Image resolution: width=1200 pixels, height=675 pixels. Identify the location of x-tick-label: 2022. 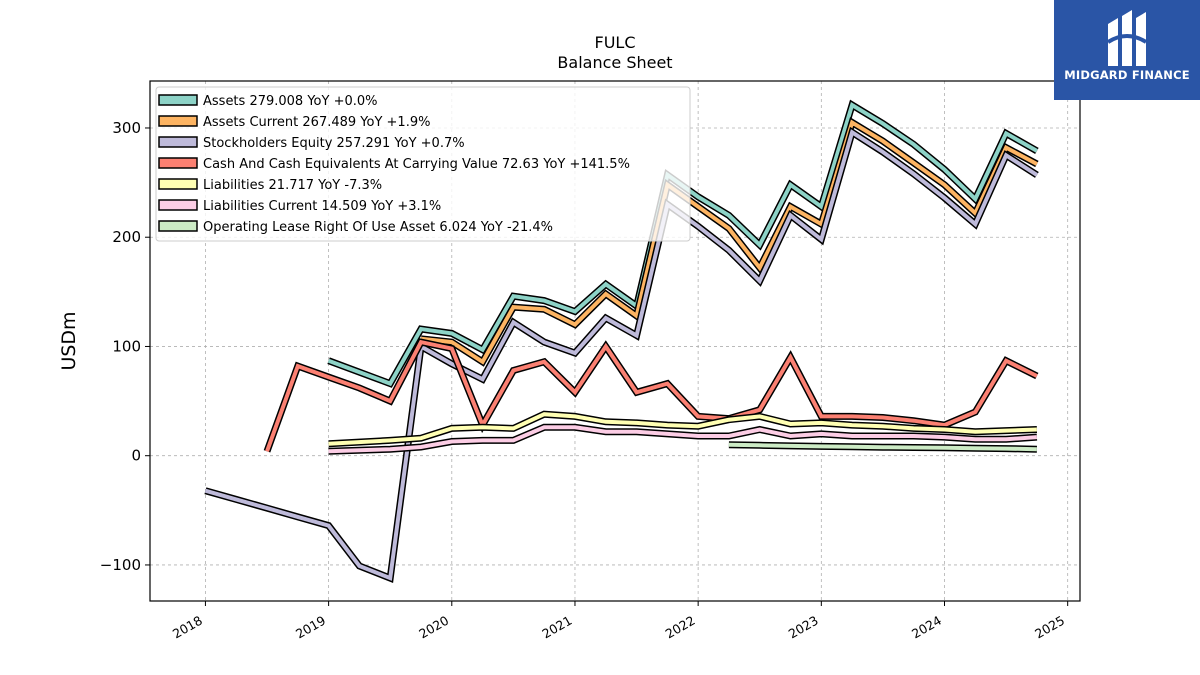
(680, 627).